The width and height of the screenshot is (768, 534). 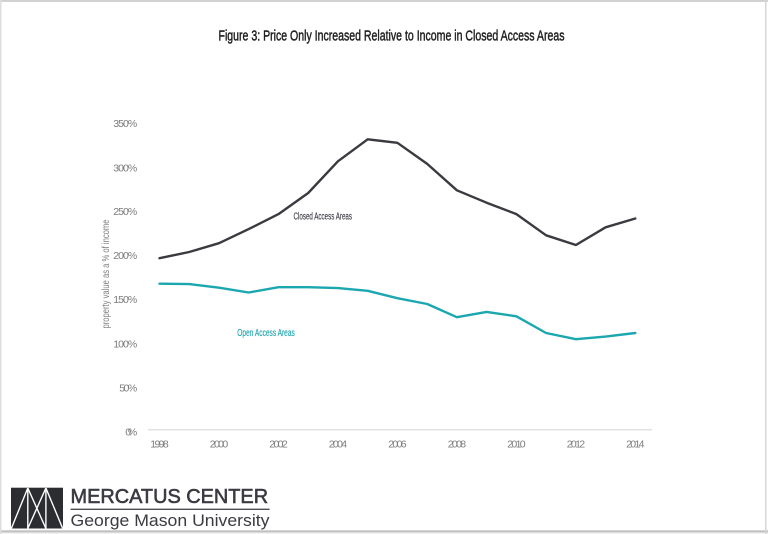 What do you see at coordinates (125, 212) in the screenshot?
I see `svg-text: 250%` at bounding box center [125, 212].